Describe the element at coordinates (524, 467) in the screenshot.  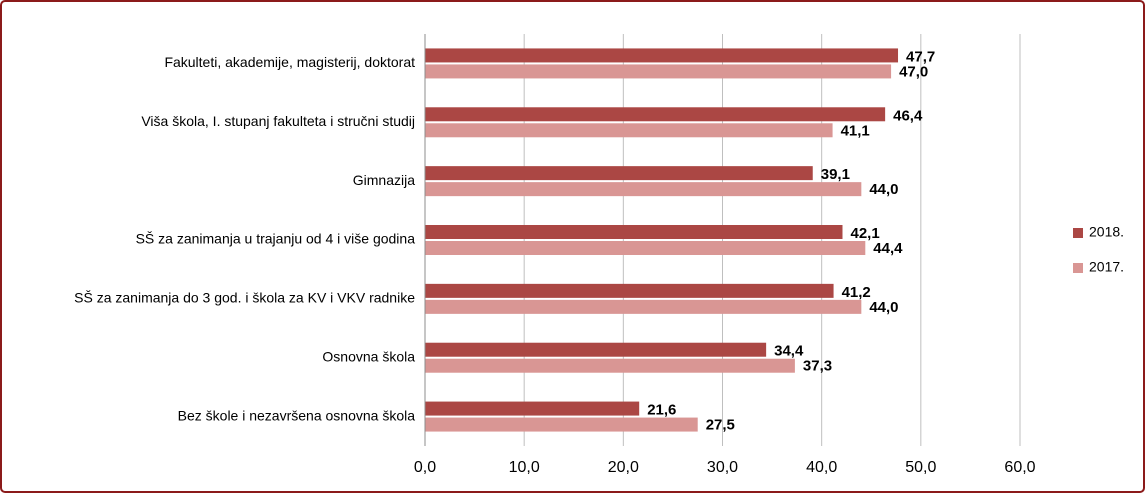
I see `x-tick-label: 10,0` at that location.